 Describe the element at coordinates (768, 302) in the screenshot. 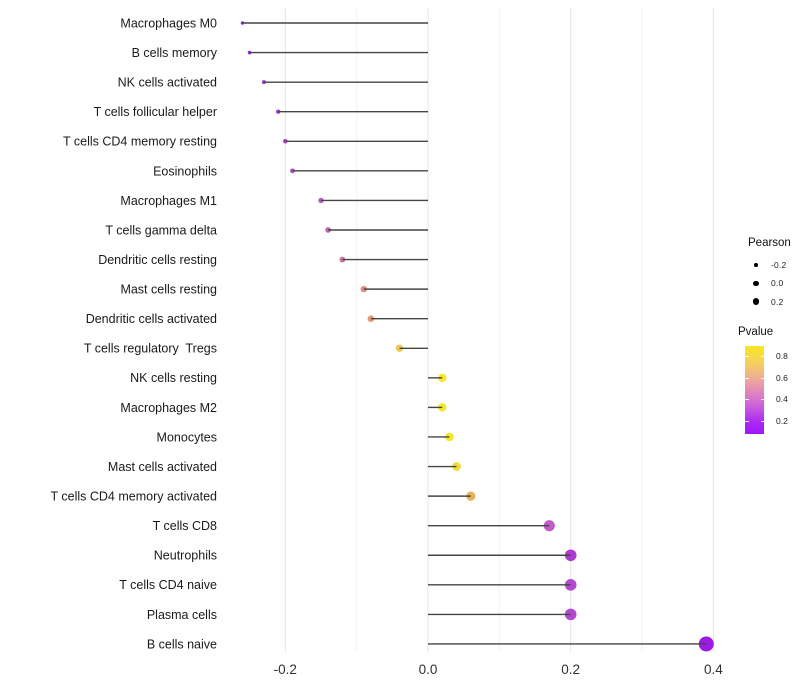

I see `legend-size-entry: 0.2` at that location.